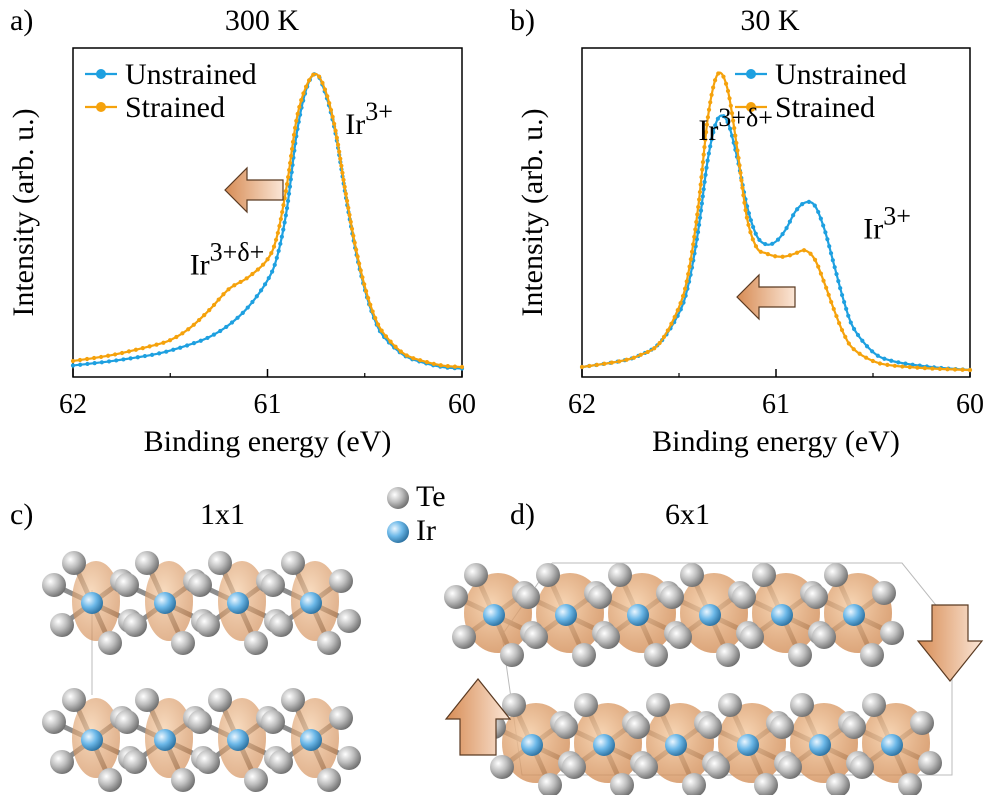 The height and width of the screenshot is (809, 1003). What do you see at coordinates (751, 107) in the screenshot?
I see `legend-marker-strained` at bounding box center [751, 107].